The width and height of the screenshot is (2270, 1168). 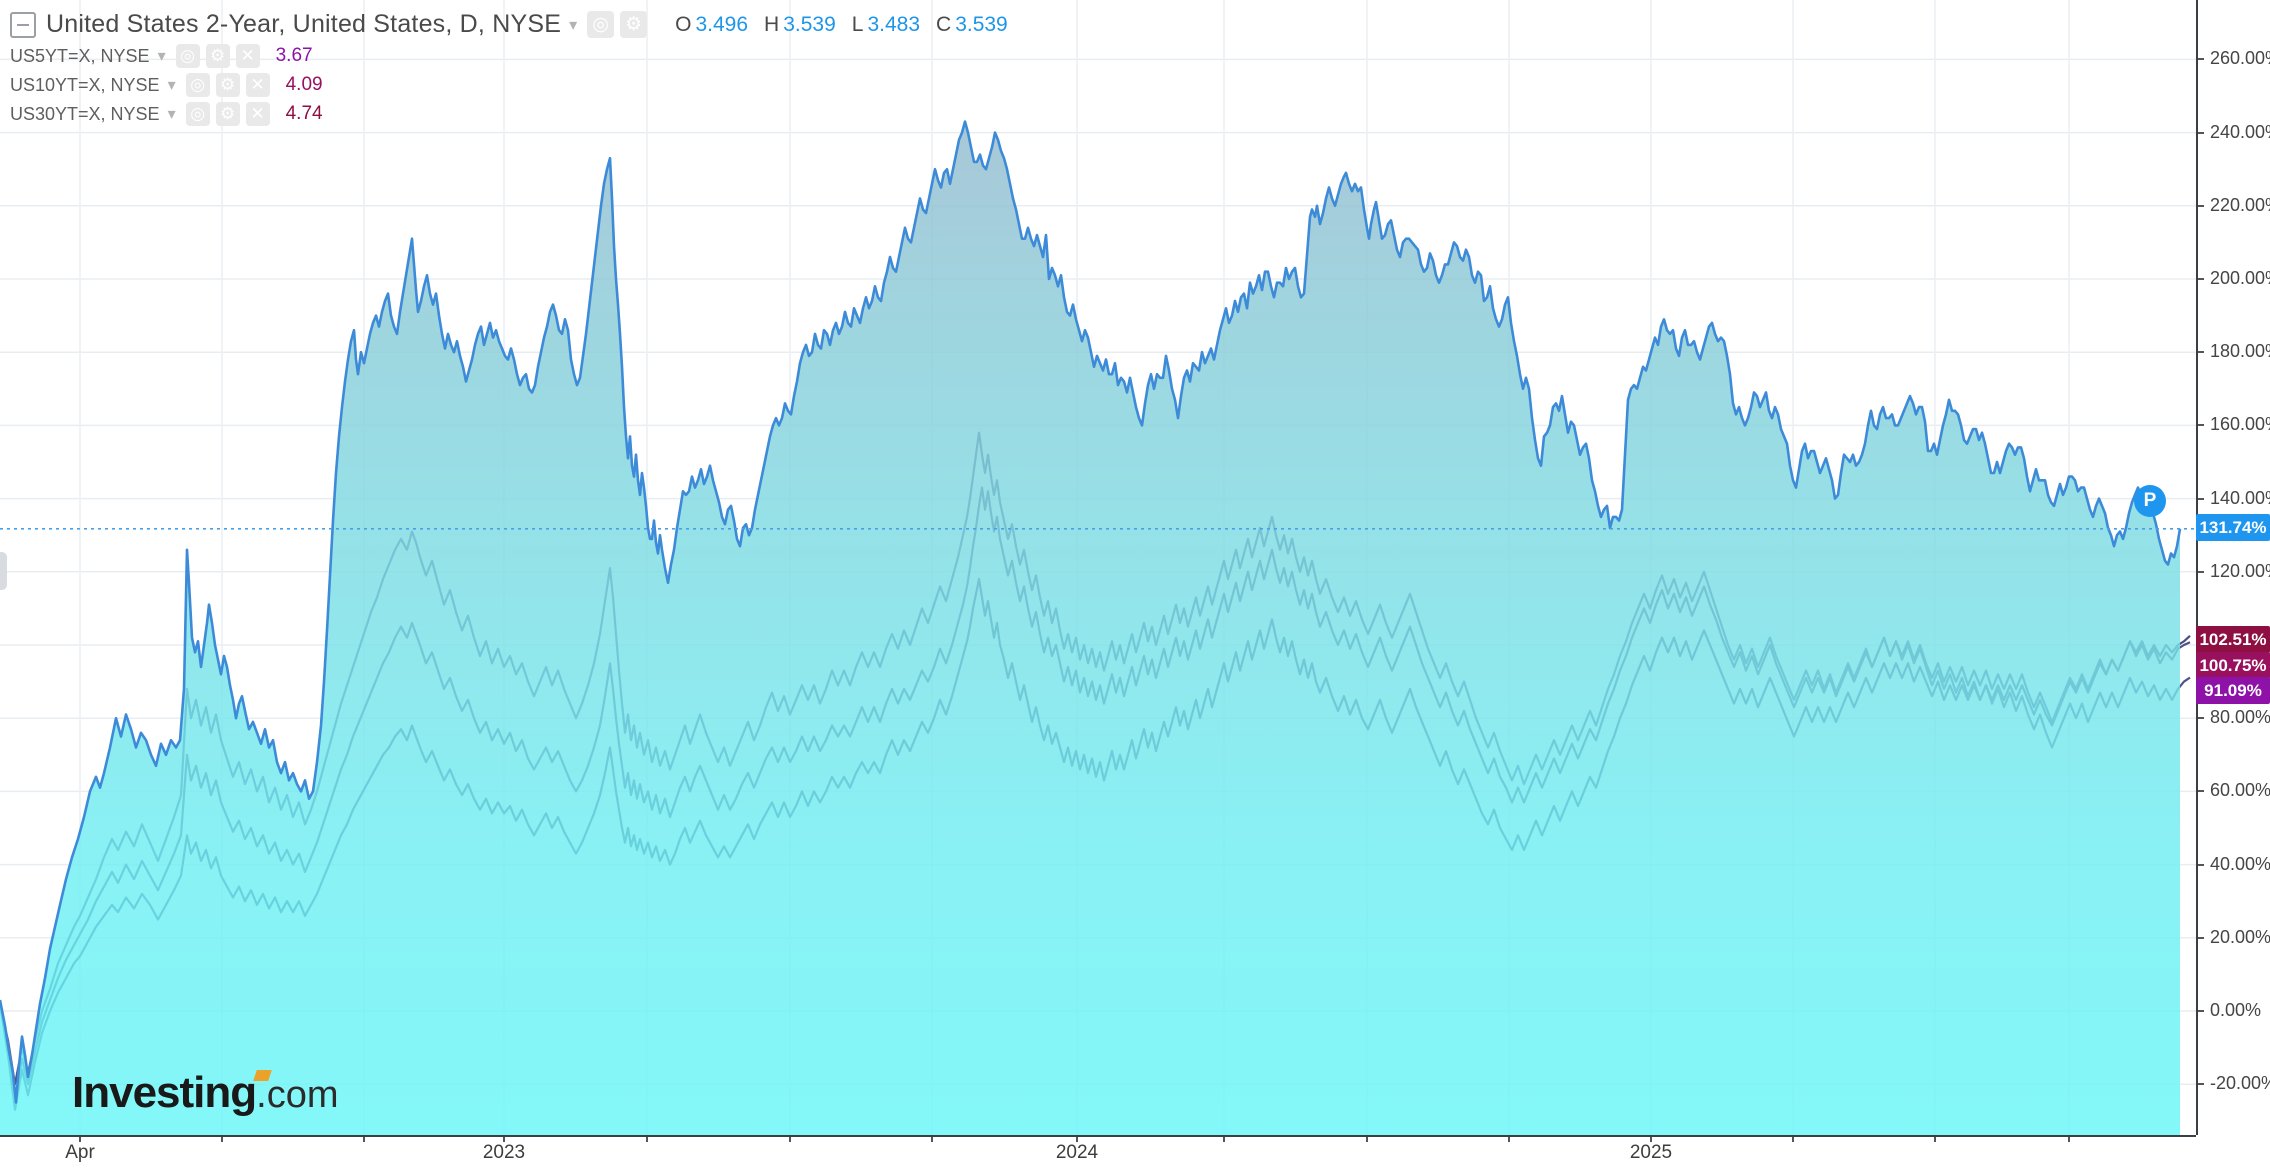 What do you see at coordinates (809, 24) in the screenshot?
I see `high-value: 3.539` at bounding box center [809, 24].